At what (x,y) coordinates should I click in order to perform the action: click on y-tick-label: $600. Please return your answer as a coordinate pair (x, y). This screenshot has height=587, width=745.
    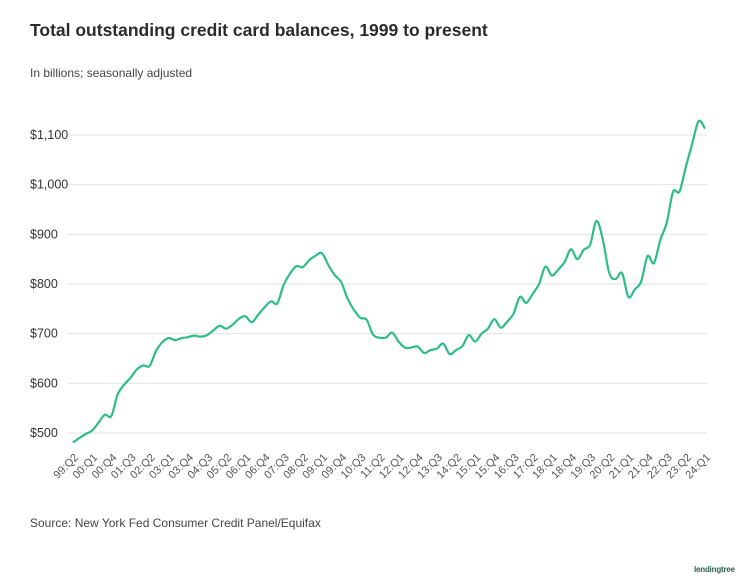
    Looking at the image, I should click on (44, 383).